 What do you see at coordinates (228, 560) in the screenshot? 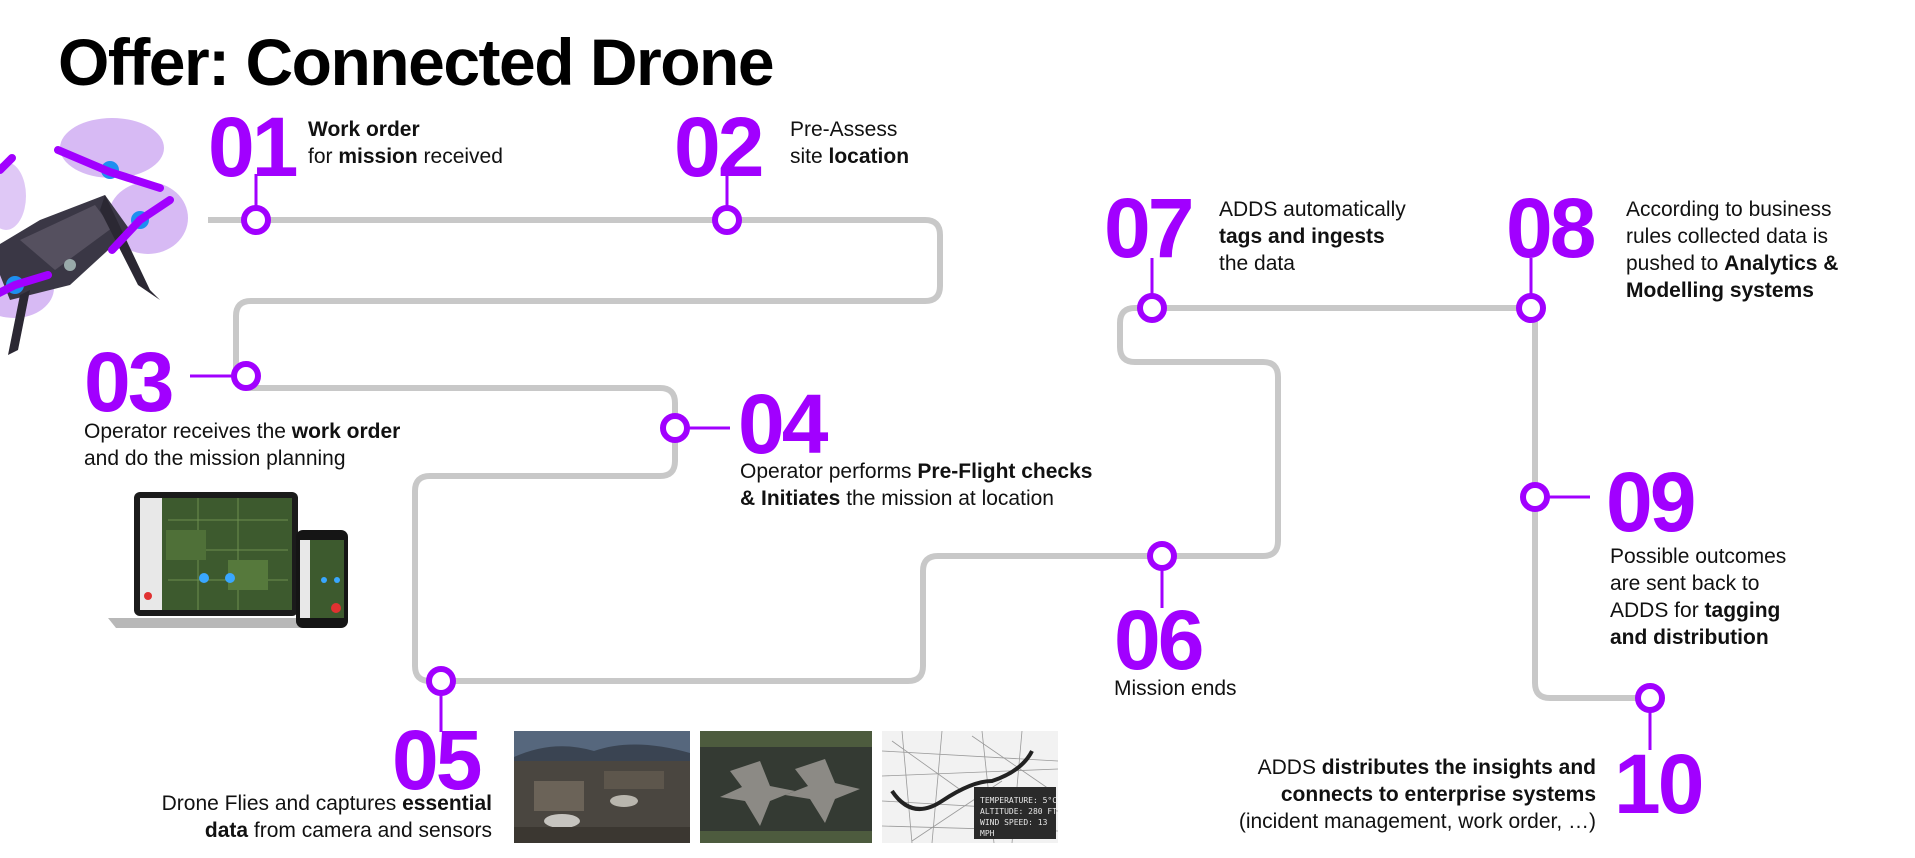
I see `laptop-phone-illustration` at bounding box center [228, 560].